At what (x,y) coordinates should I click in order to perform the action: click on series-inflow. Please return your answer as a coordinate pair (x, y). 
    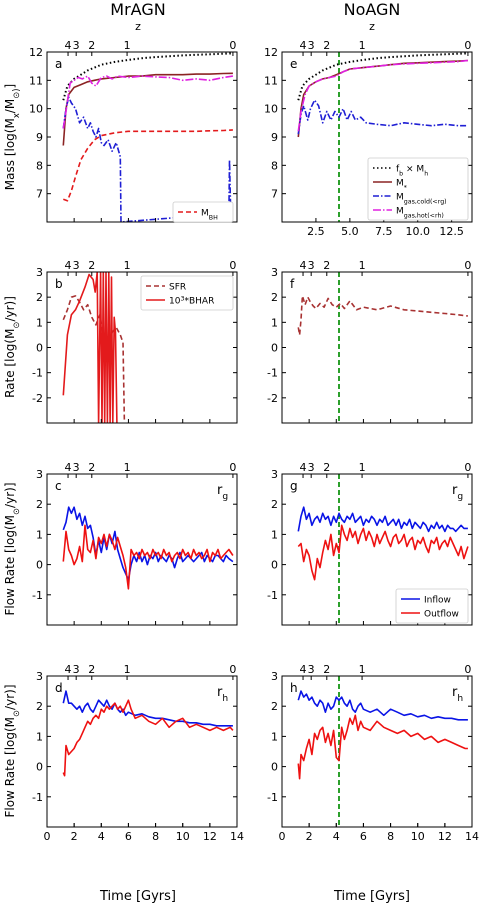
    Looking at the image, I should click on (148, 543).